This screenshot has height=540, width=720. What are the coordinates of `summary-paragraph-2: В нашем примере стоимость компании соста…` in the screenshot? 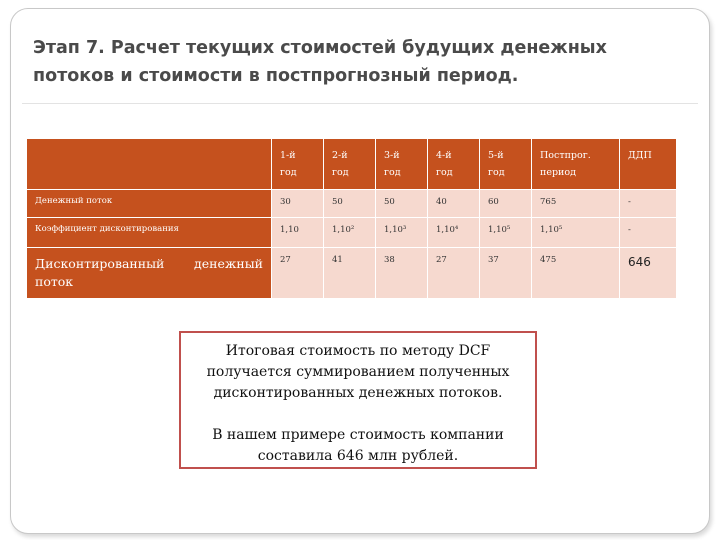 It's located at (358, 446).